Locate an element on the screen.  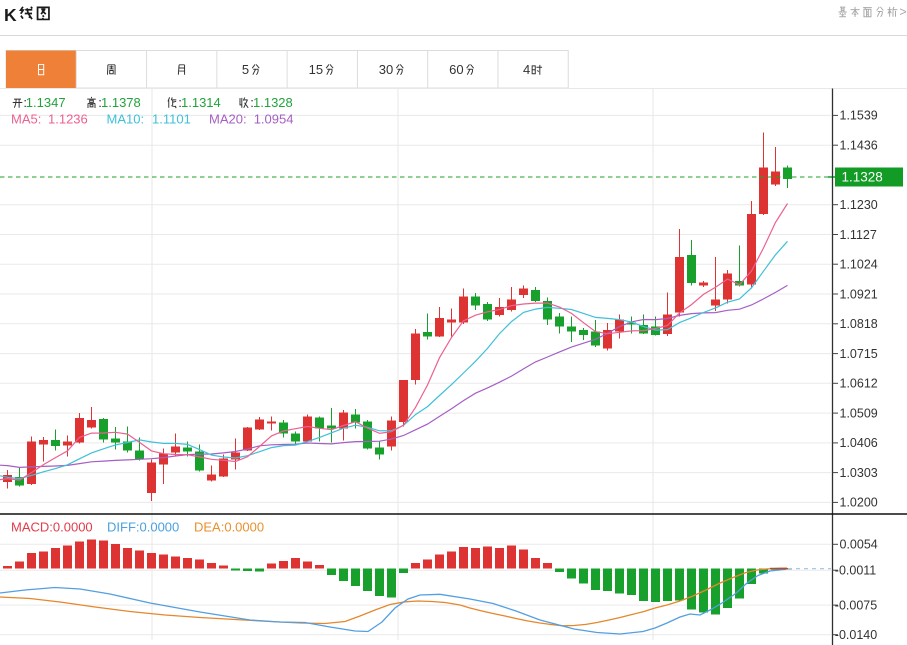
svg-text: 1.1436 is located at coordinates (859, 146).